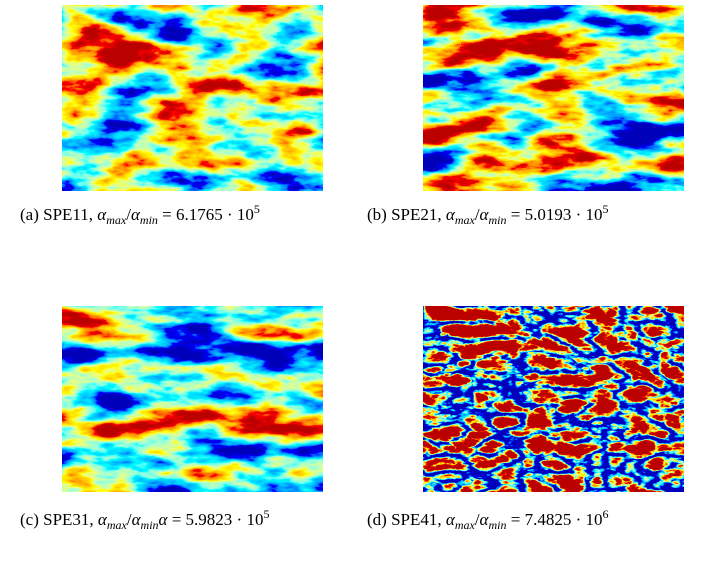 The width and height of the screenshot is (728, 585). I want to click on caption-label: (b), so click(377, 214).